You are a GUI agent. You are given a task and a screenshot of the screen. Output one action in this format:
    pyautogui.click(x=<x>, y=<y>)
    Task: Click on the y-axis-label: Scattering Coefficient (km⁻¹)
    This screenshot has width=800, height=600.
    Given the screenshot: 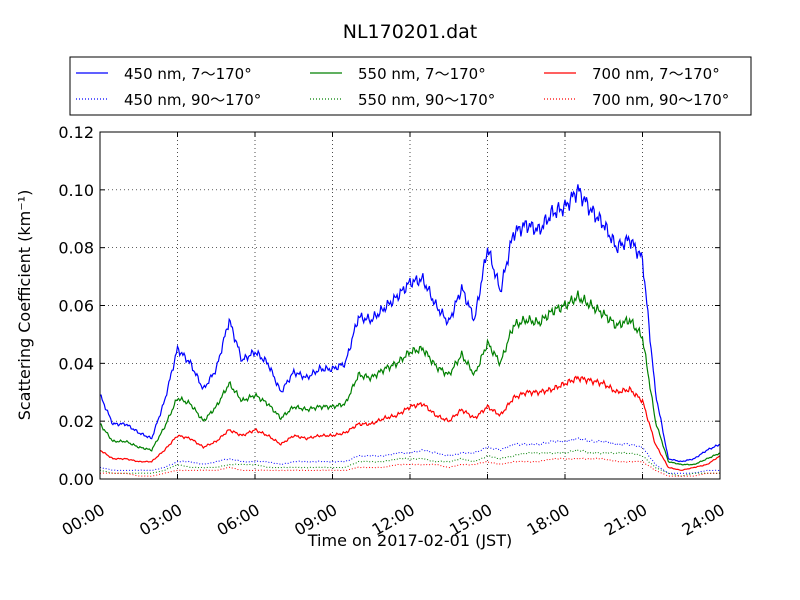 What is the action you would take?
    pyautogui.click(x=24, y=305)
    